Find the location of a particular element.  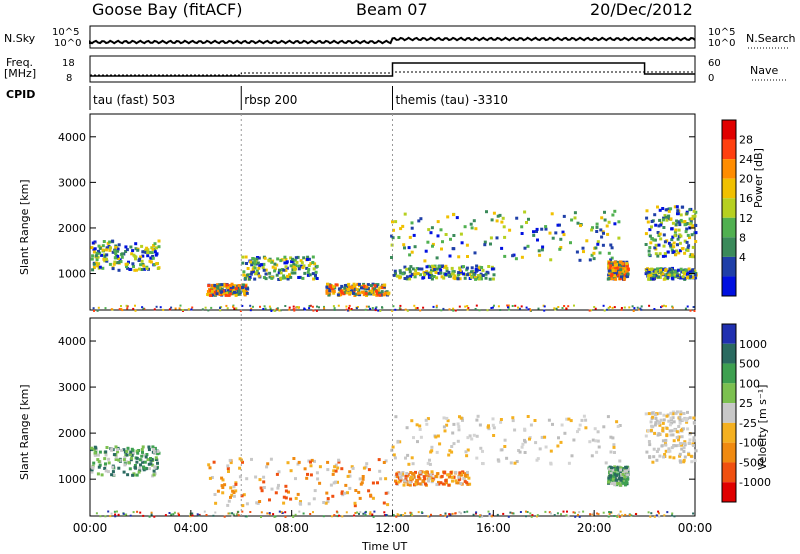

nsky-tick-bottom: 10^0 is located at coordinates (68, 43).